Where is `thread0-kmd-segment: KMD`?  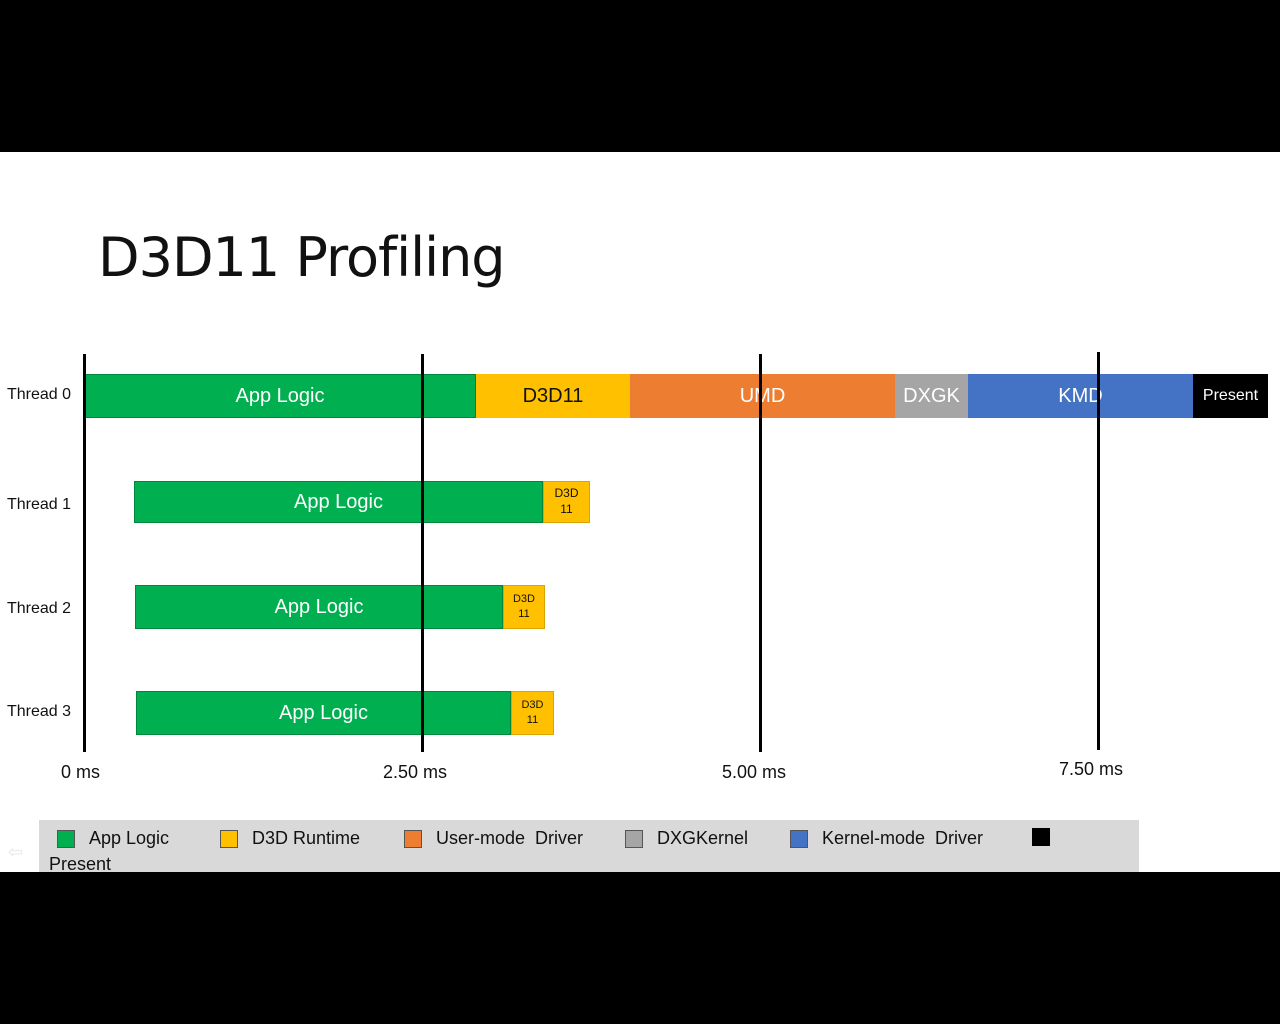 thread0-kmd-segment: KMD is located at coordinates (1080, 396).